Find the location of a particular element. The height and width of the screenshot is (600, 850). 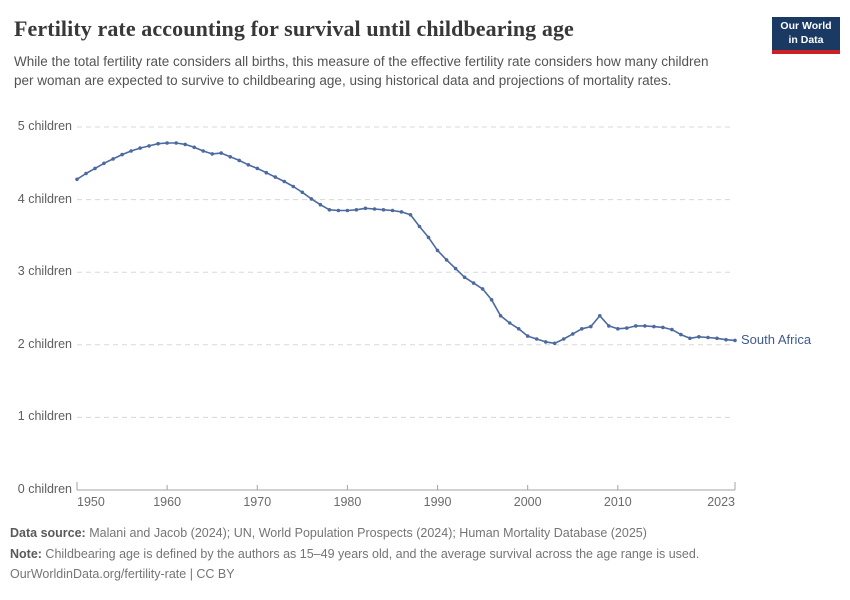

y-axis-tick-label: 1 children is located at coordinates (44, 416).